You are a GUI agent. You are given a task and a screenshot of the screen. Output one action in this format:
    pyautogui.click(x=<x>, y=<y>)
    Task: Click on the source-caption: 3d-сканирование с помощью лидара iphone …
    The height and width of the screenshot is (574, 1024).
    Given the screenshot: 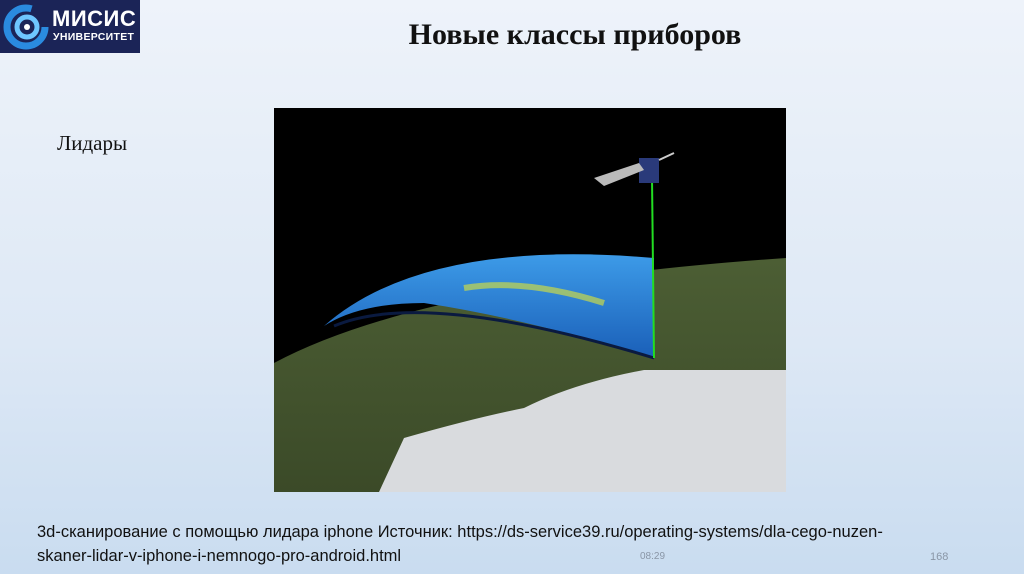 What is the action you would take?
    pyautogui.click(x=460, y=544)
    